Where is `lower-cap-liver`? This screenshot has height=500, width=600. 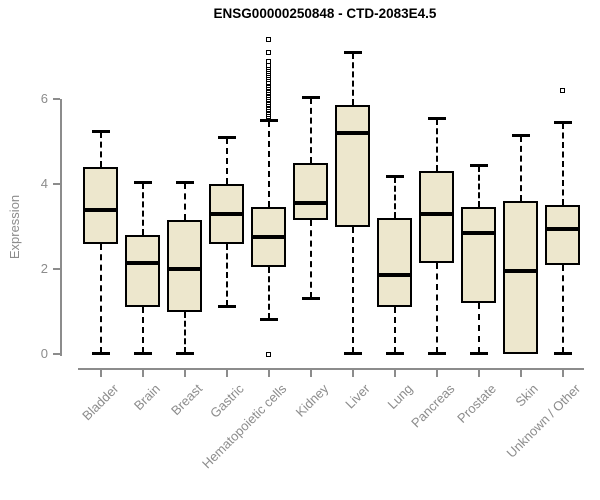
lower-cap-liver is located at coordinates (352, 353).